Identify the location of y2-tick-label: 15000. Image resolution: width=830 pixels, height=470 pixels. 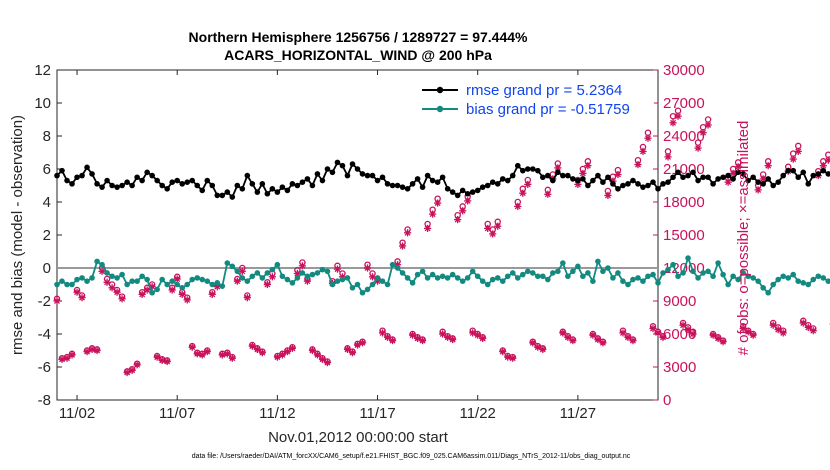
(684, 235).